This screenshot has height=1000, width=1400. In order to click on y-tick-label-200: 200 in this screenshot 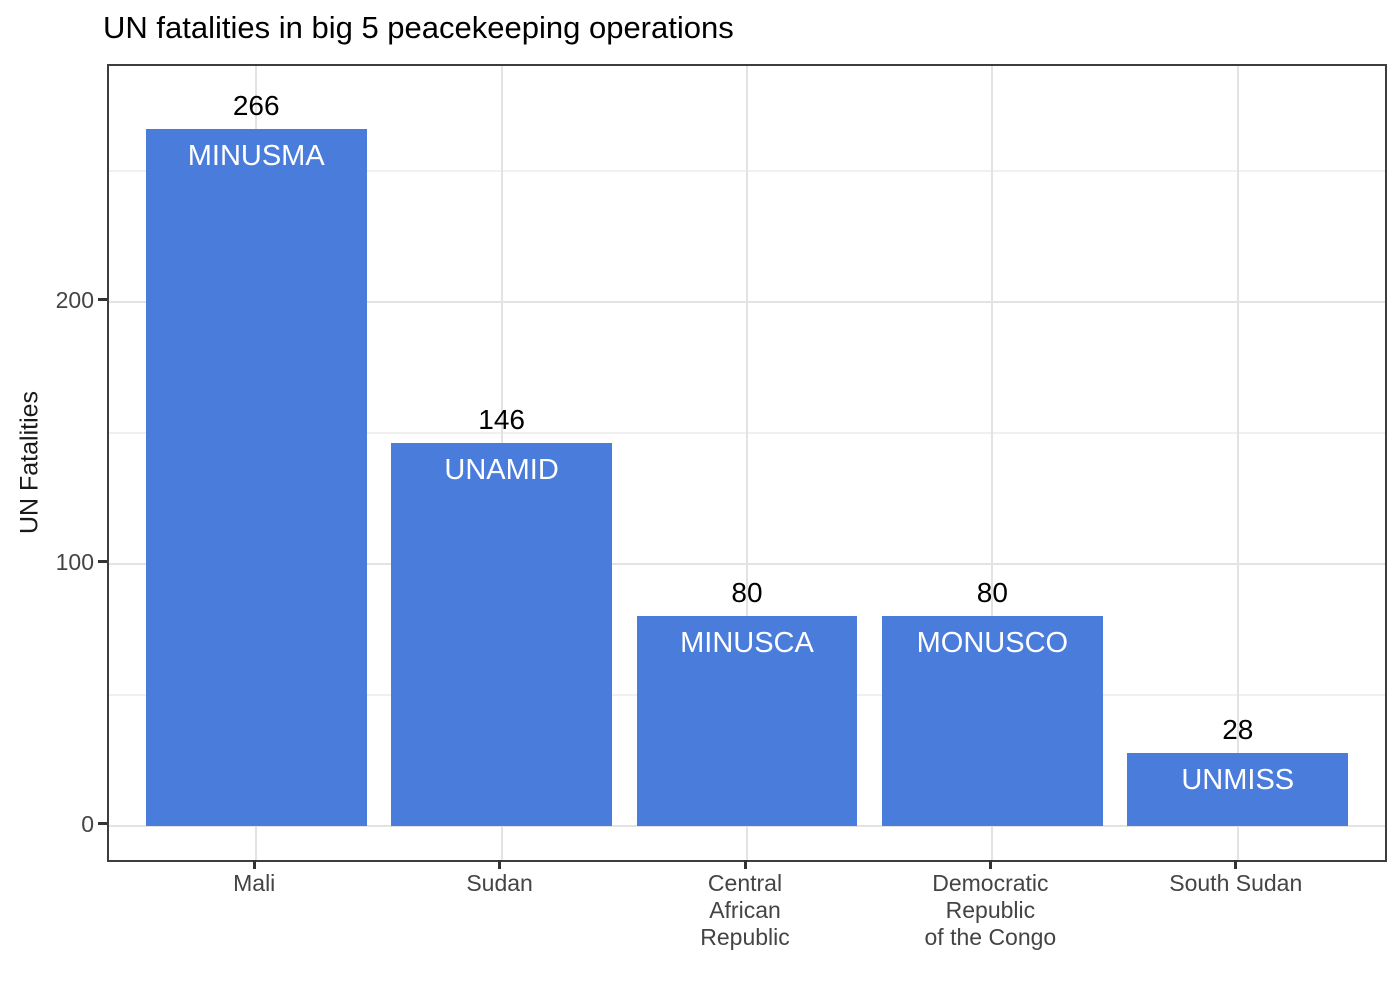, I will do `click(74, 299)`.